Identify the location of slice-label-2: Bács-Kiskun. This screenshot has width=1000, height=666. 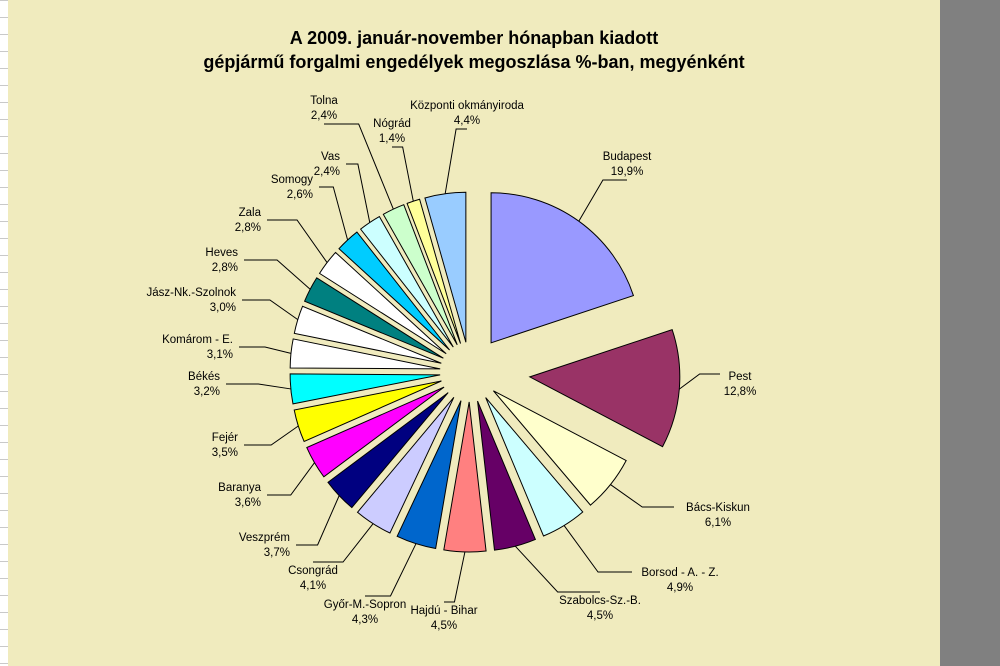
(718, 508).